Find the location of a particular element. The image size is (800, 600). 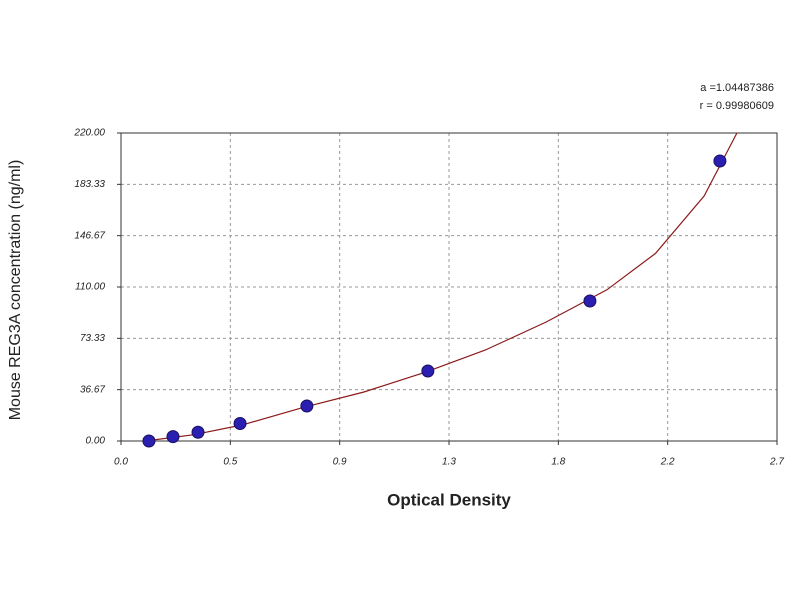

x-tick-label: 1.8 is located at coordinates (558, 462).